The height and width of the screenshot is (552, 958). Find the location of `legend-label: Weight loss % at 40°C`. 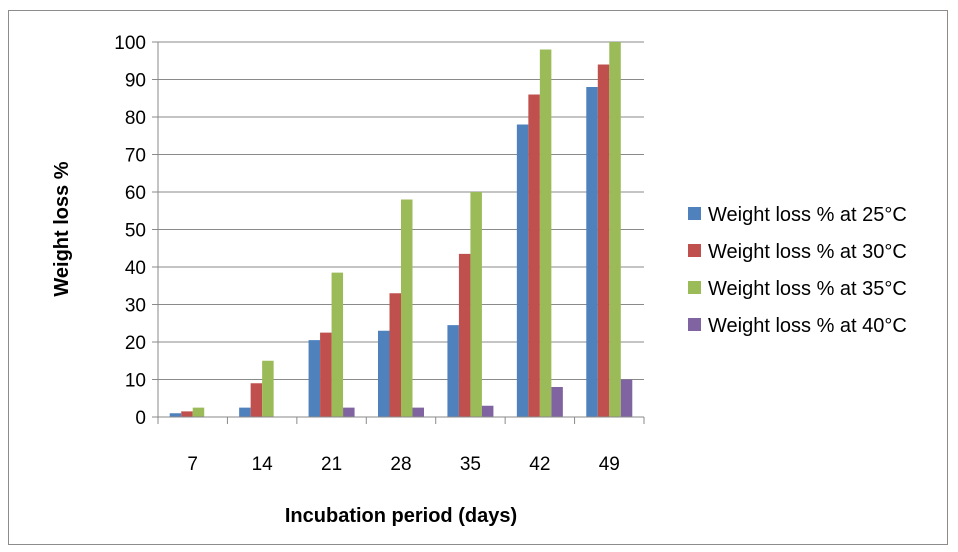

legend-label: Weight loss % at 40°C is located at coordinates (807, 326).